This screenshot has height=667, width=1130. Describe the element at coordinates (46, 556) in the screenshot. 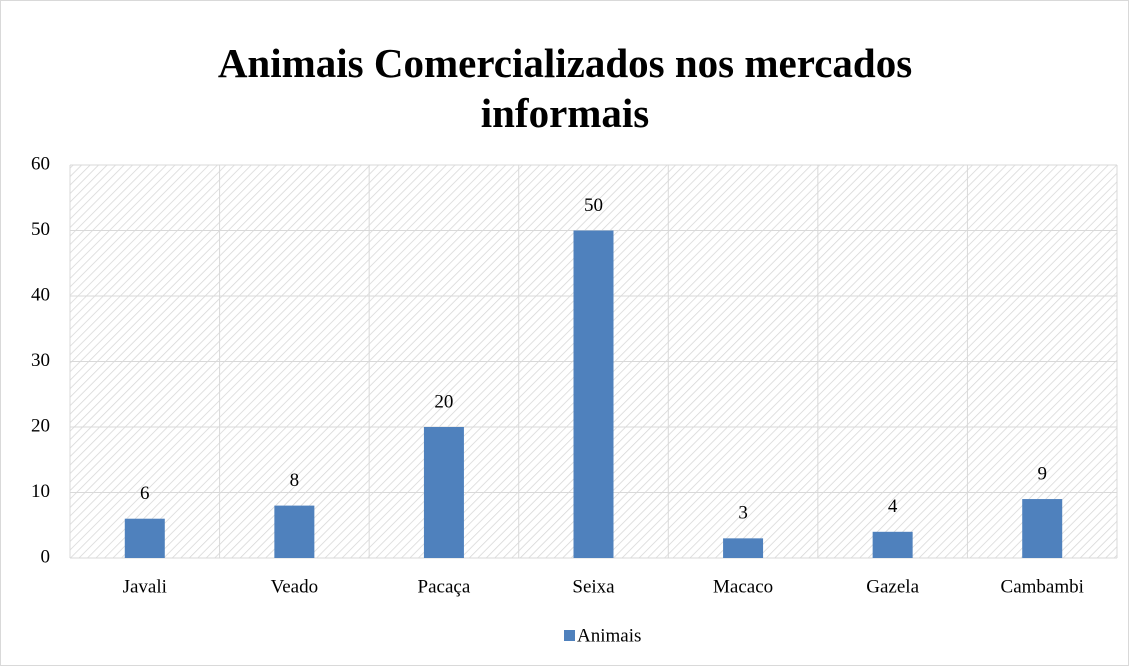

I see `y-tick-label: 0` at that location.